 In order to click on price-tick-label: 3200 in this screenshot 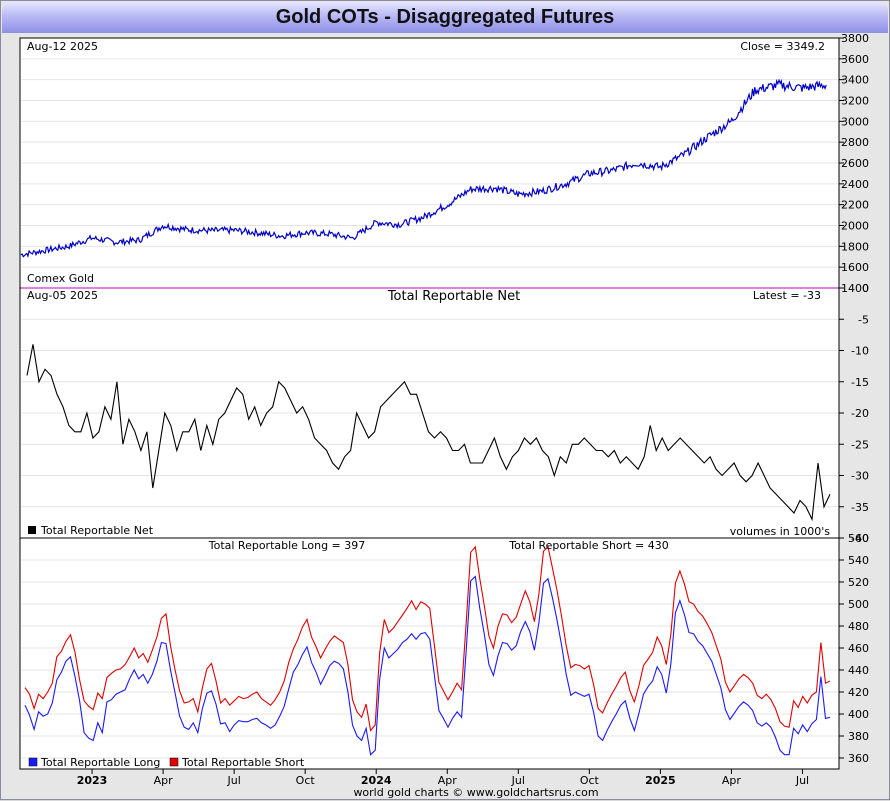, I will do `click(855, 101)`.